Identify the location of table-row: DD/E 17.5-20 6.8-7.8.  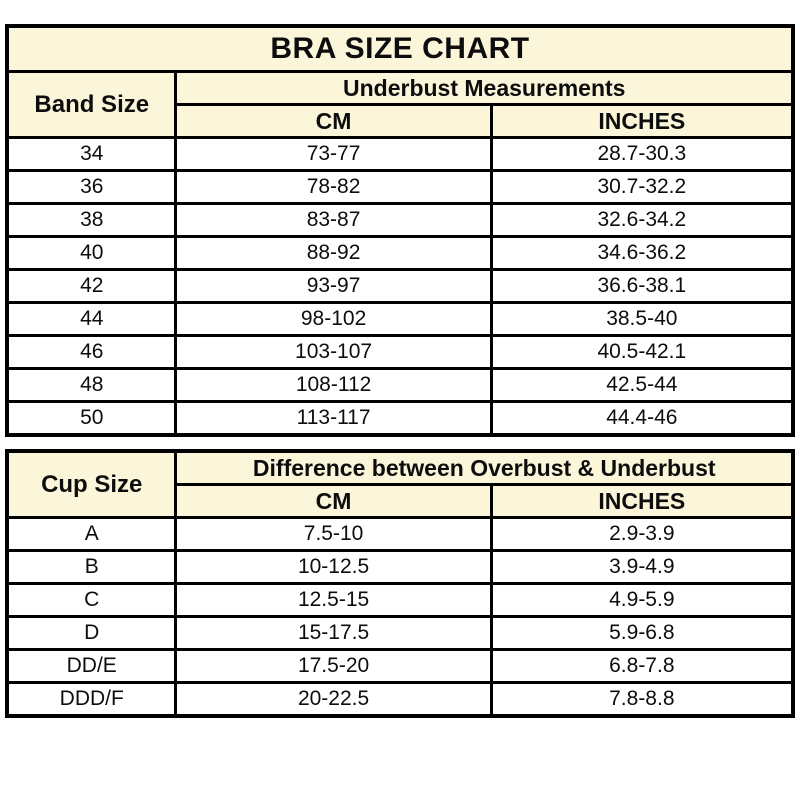
(400, 666).